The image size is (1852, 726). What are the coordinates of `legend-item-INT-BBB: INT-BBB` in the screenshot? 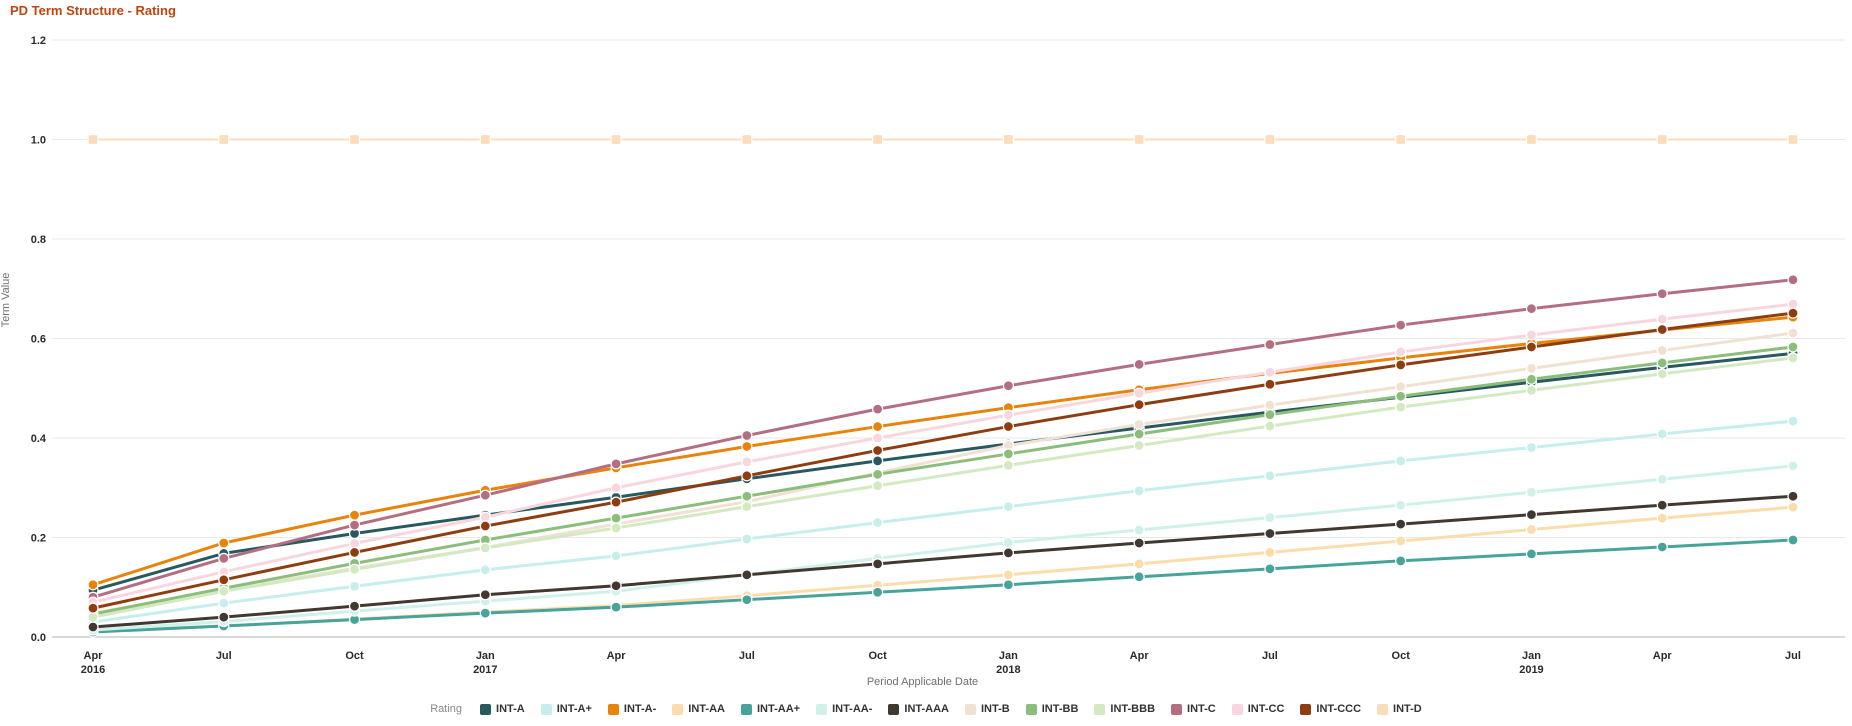 It's located at (1124, 709).